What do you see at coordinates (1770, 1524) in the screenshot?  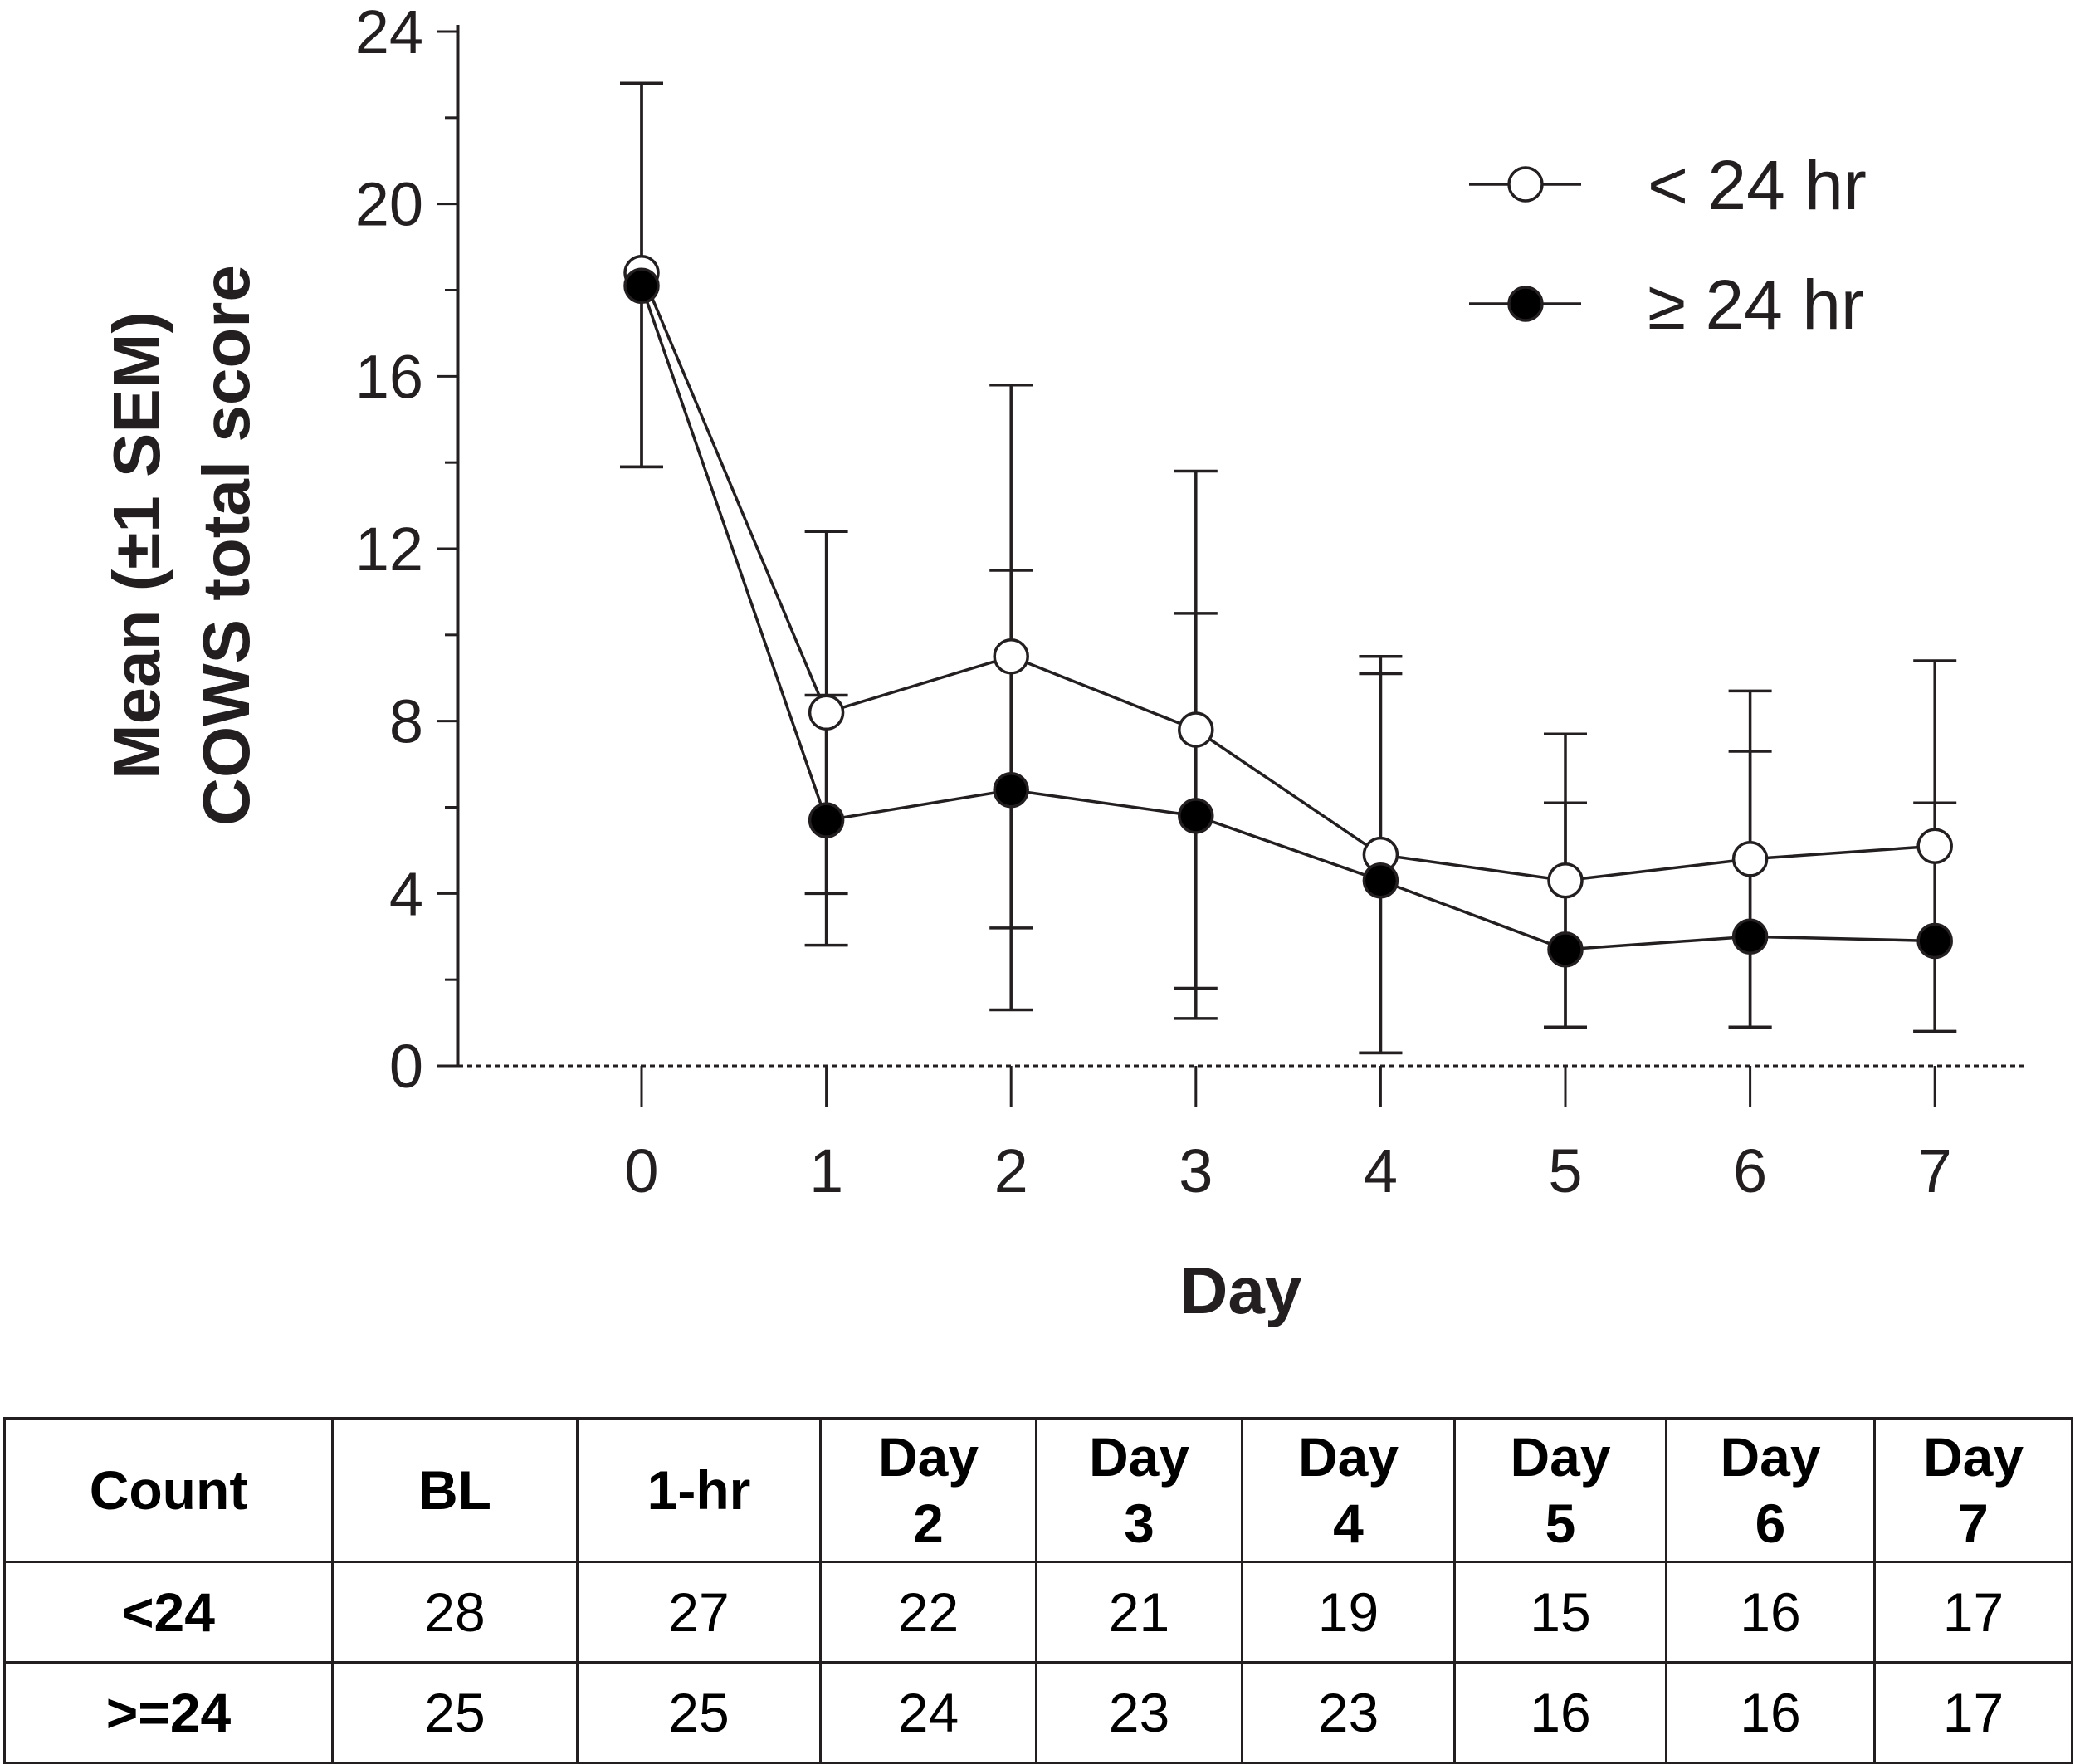 I see `header-line2: 6` at bounding box center [1770, 1524].